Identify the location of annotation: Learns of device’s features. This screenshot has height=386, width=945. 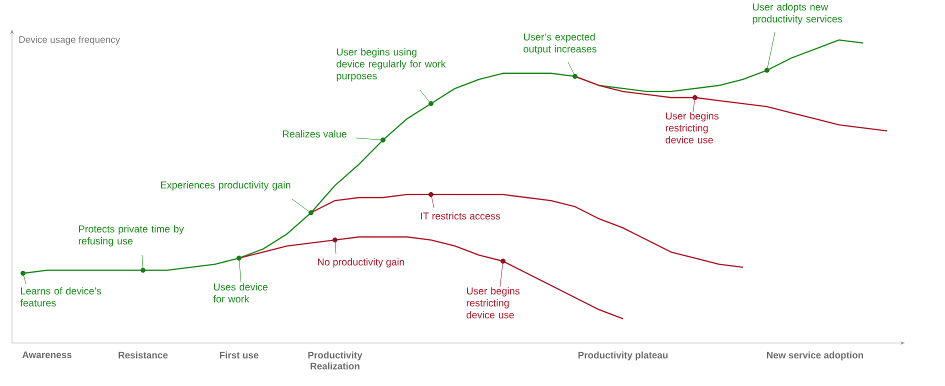
(61, 296).